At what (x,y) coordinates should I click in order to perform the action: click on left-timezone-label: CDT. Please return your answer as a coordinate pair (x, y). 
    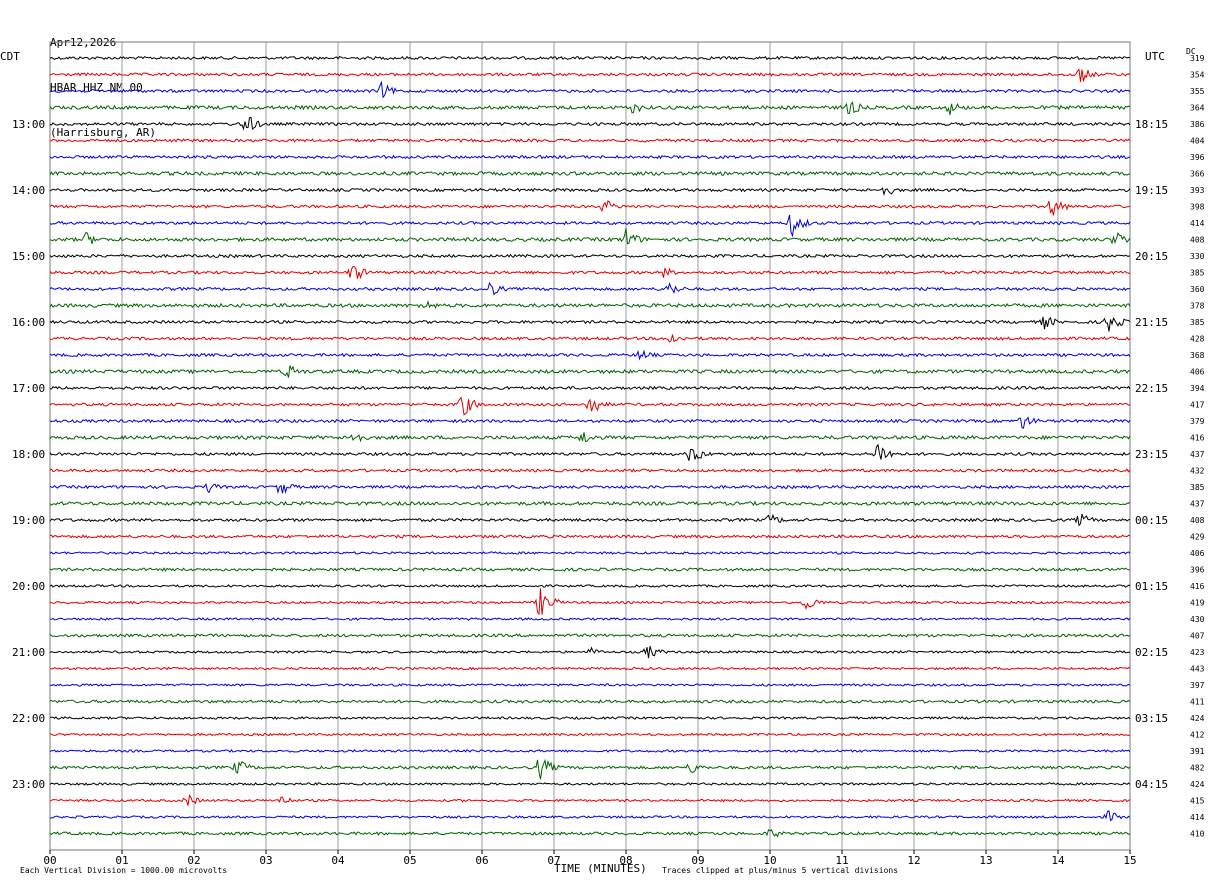
    Looking at the image, I should click on (10, 56).